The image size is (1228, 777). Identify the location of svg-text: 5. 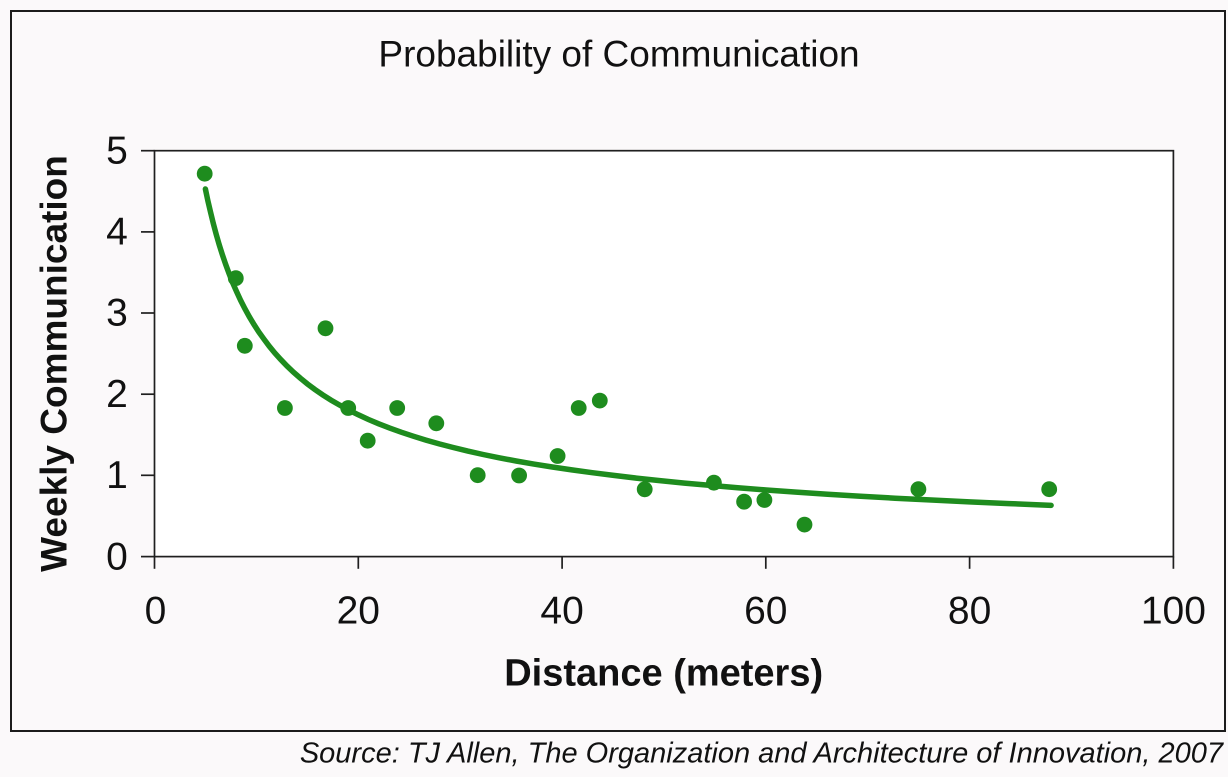
(117, 150).